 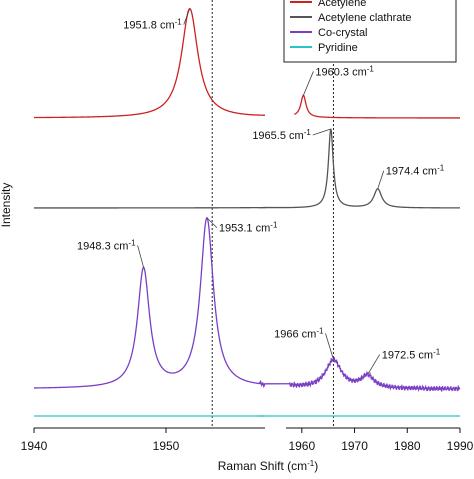 I want to click on x-tick-label-1950: 1950, so click(x=166, y=446).